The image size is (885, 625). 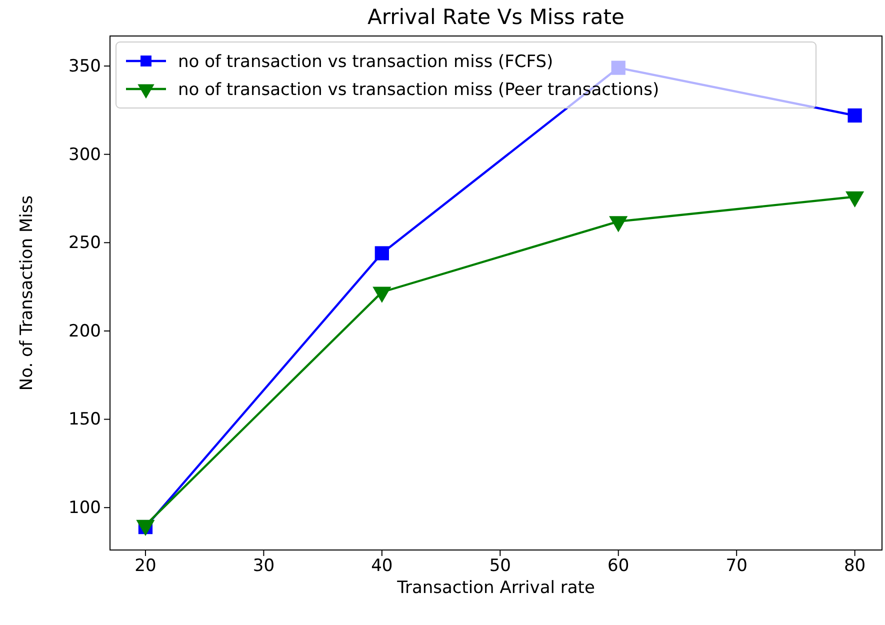 What do you see at coordinates (84, 508) in the screenshot?
I see `y-tick-label: 100` at bounding box center [84, 508].